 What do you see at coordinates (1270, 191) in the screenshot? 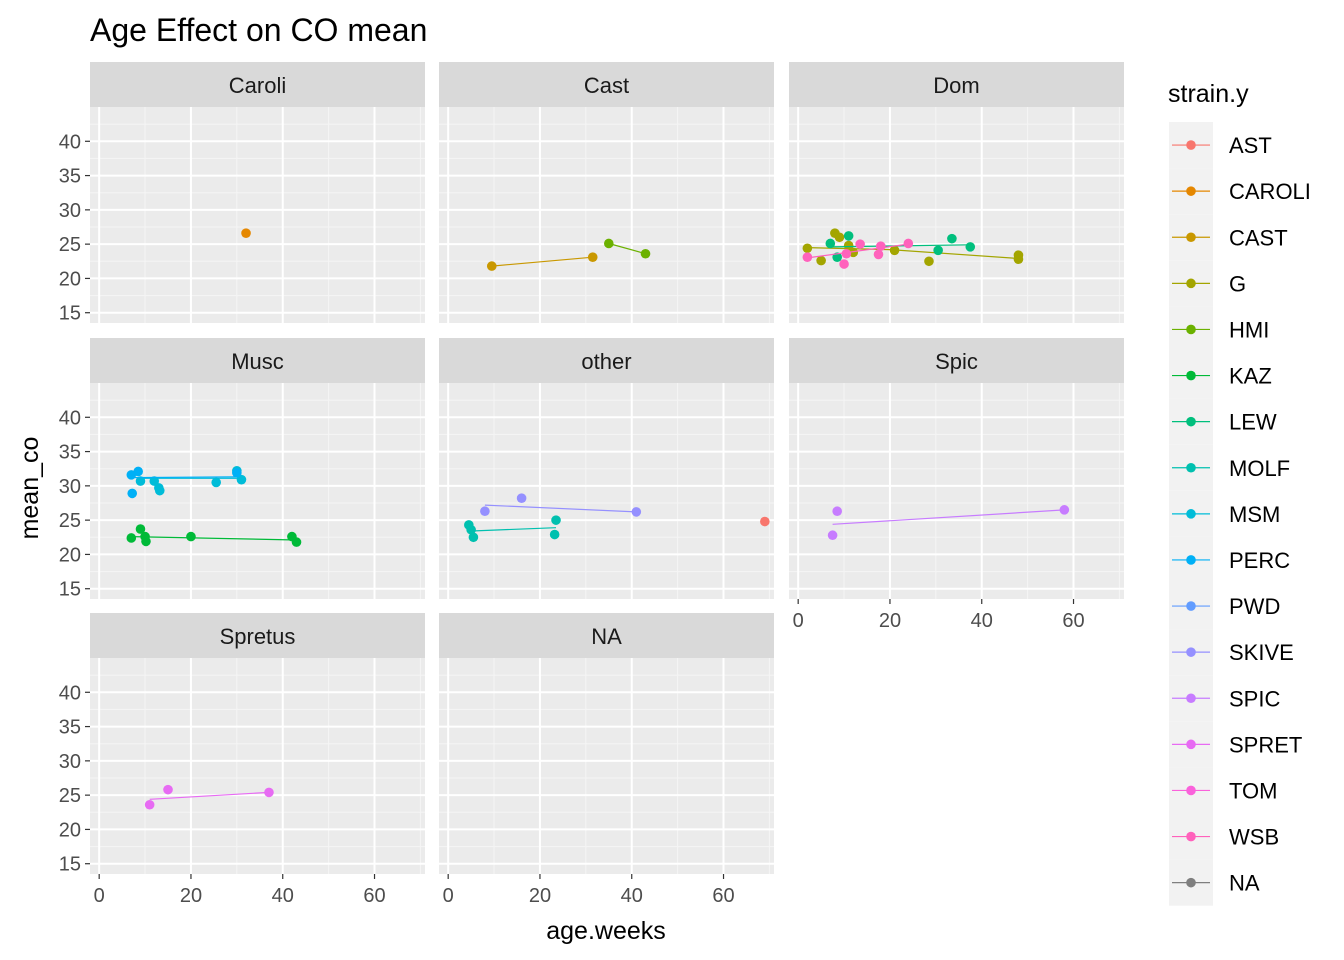
I see `legend-label: CAROLI` at bounding box center [1270, 191].